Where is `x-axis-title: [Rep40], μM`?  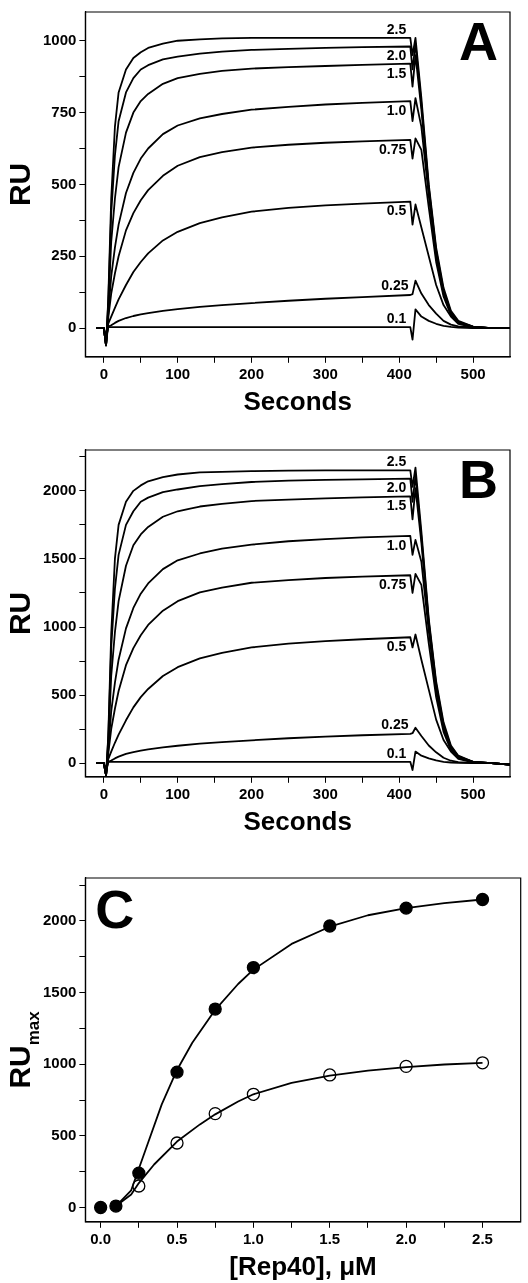
x-axis-title: [Rep40], μM is located at coordinates (303, 1265).